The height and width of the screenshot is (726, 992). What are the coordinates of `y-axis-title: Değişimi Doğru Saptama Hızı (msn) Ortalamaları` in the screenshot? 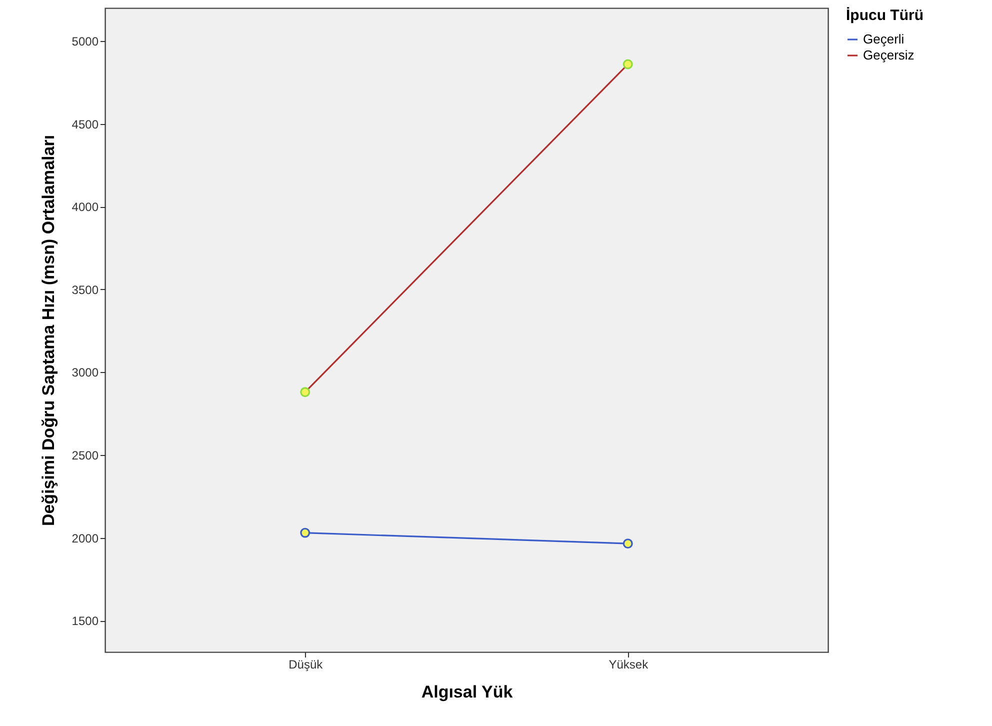 It's located at (48, 330).